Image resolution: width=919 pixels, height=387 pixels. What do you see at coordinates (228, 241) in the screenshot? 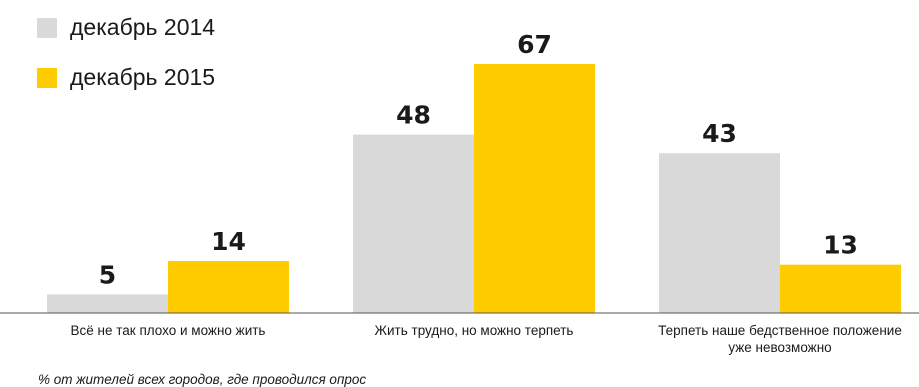
I see `value-label-1-2: 14` at bounding box center [228, 241].